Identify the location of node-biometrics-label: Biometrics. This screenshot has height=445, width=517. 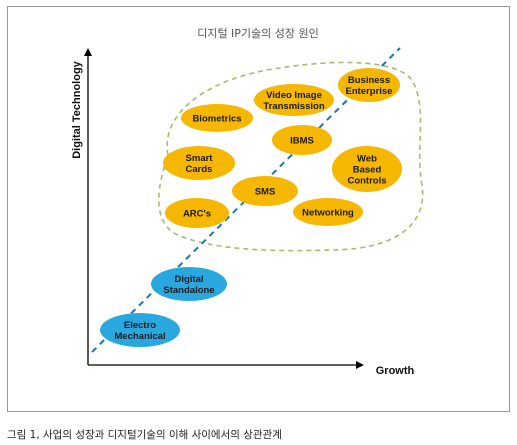
(216, 119).